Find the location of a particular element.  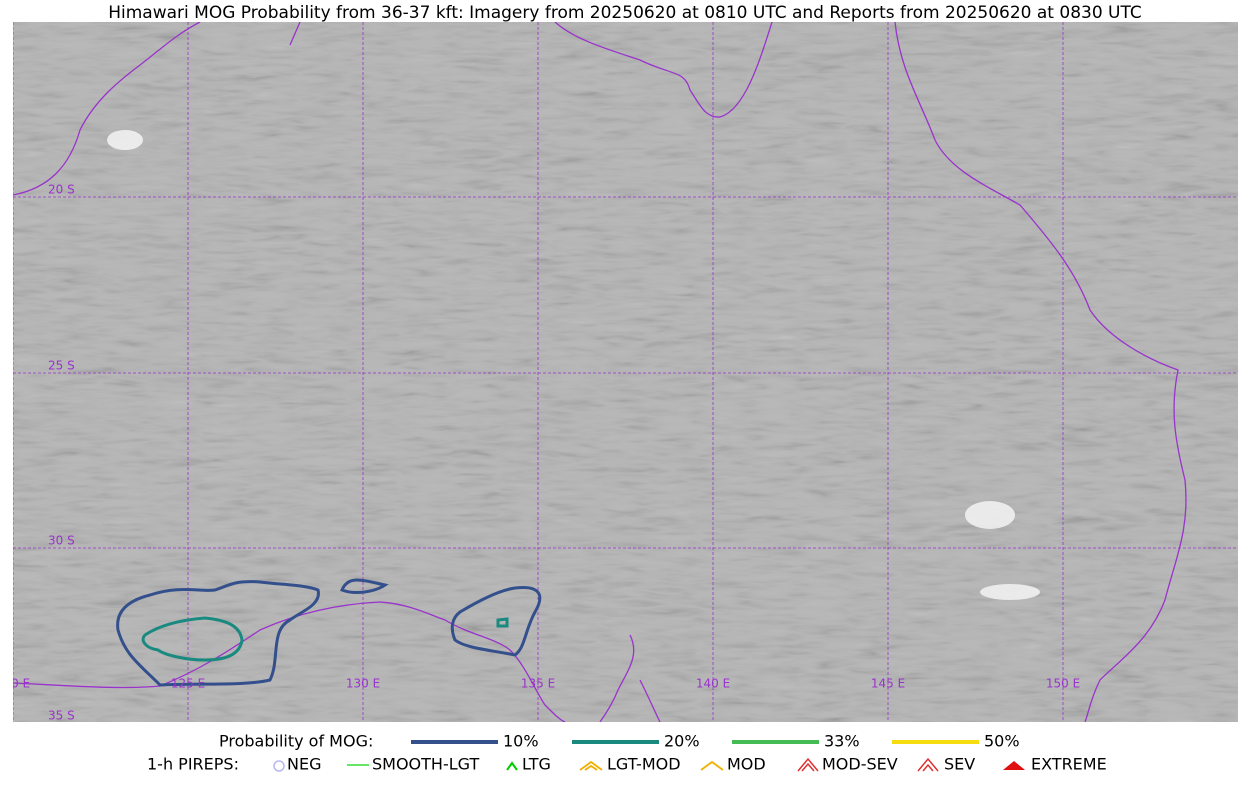

legend-label: SMOOTH-LGT is located at coordinates (425, 764).